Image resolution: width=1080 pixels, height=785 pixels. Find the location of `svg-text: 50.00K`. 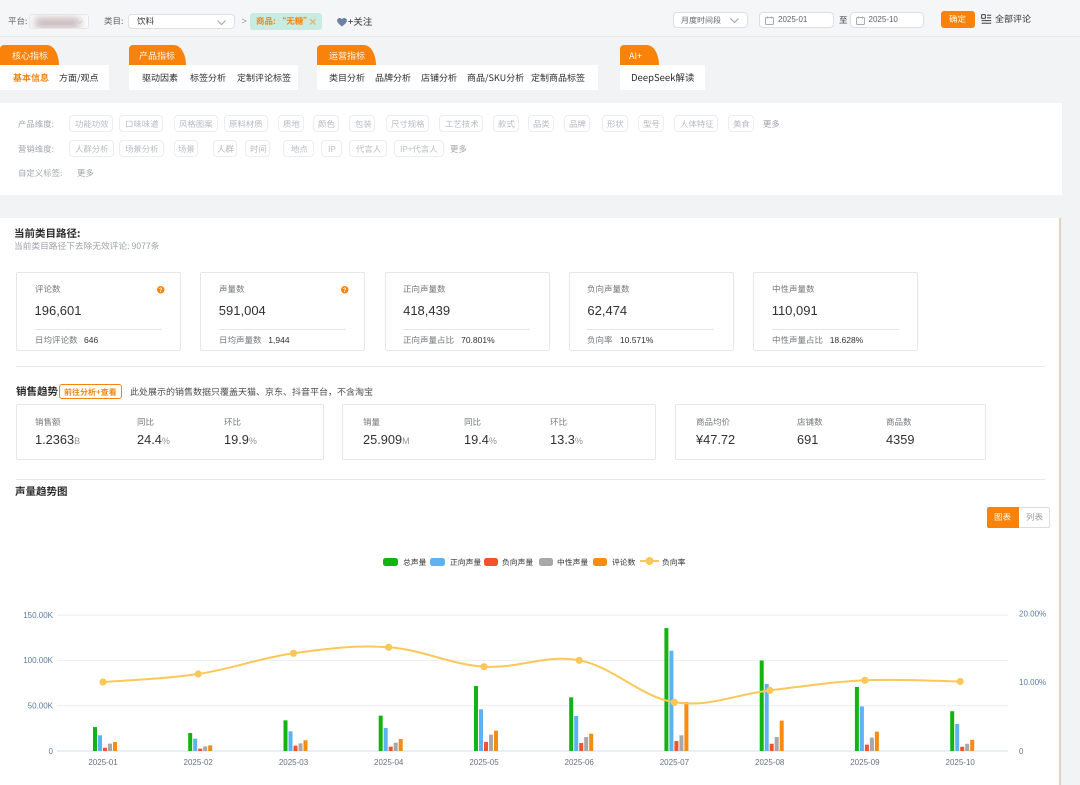

svg-text: 50.00K is located at coordinates (41, 706).